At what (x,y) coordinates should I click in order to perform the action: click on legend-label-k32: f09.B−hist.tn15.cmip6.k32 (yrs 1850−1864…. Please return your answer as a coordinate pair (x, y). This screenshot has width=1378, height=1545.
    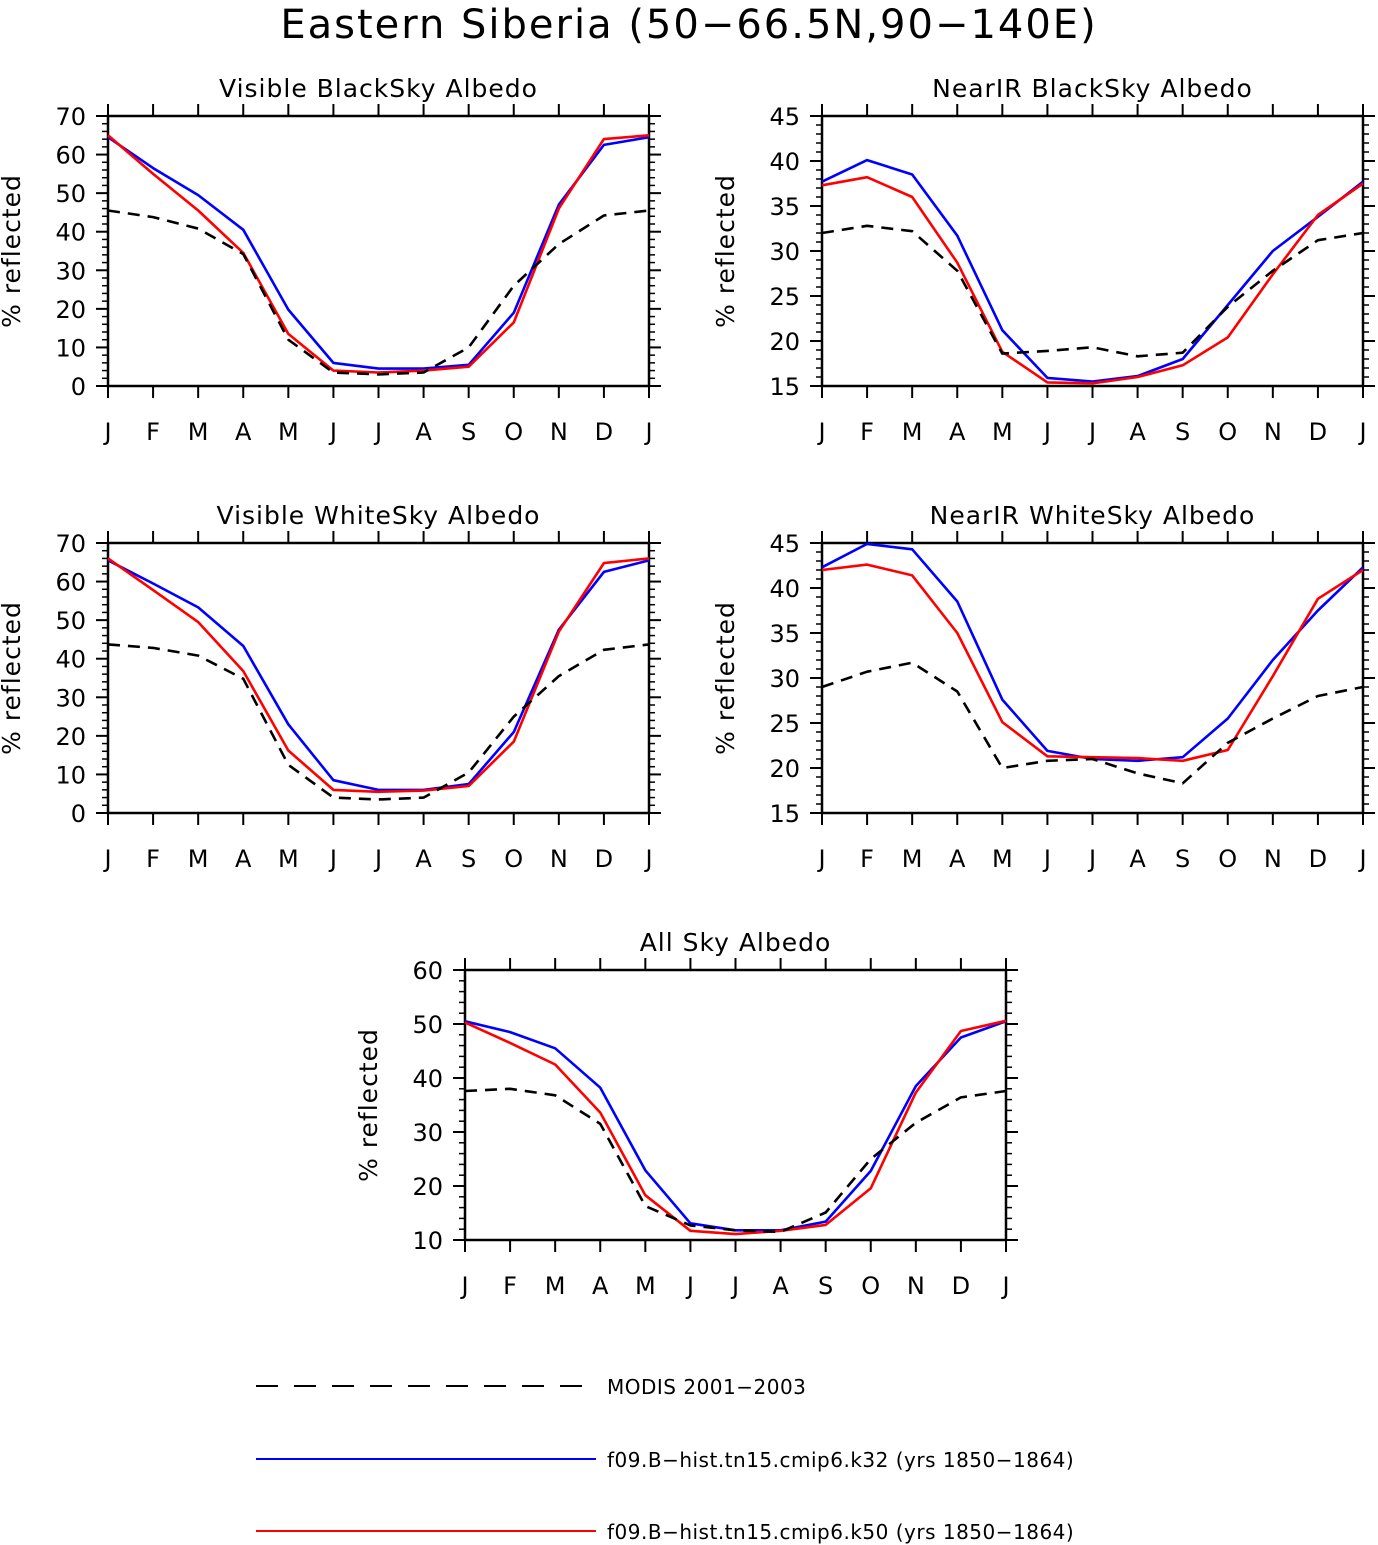
    Looking at the image, I should click on (840, 1460).